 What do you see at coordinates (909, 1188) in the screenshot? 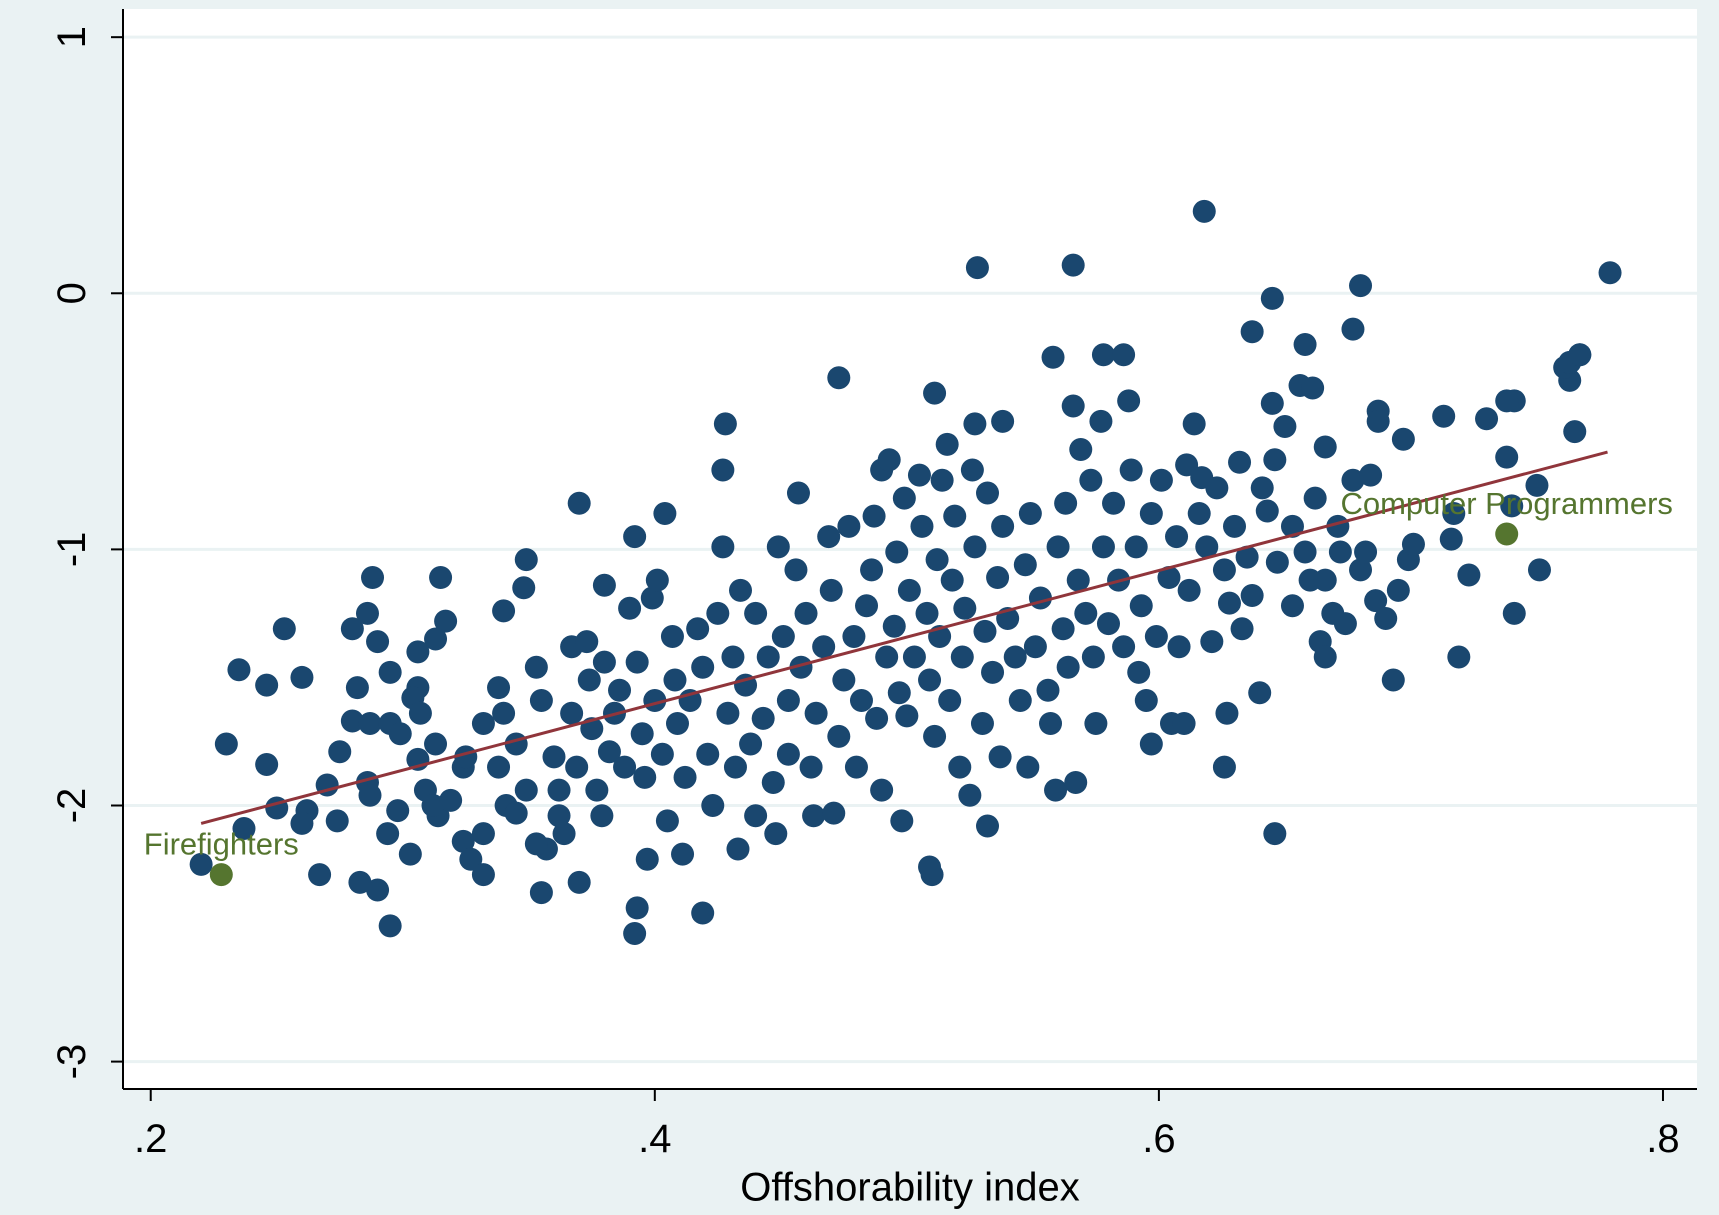
I see `x-axis-label: Offshorability index` at bounding box center [909, 1188].